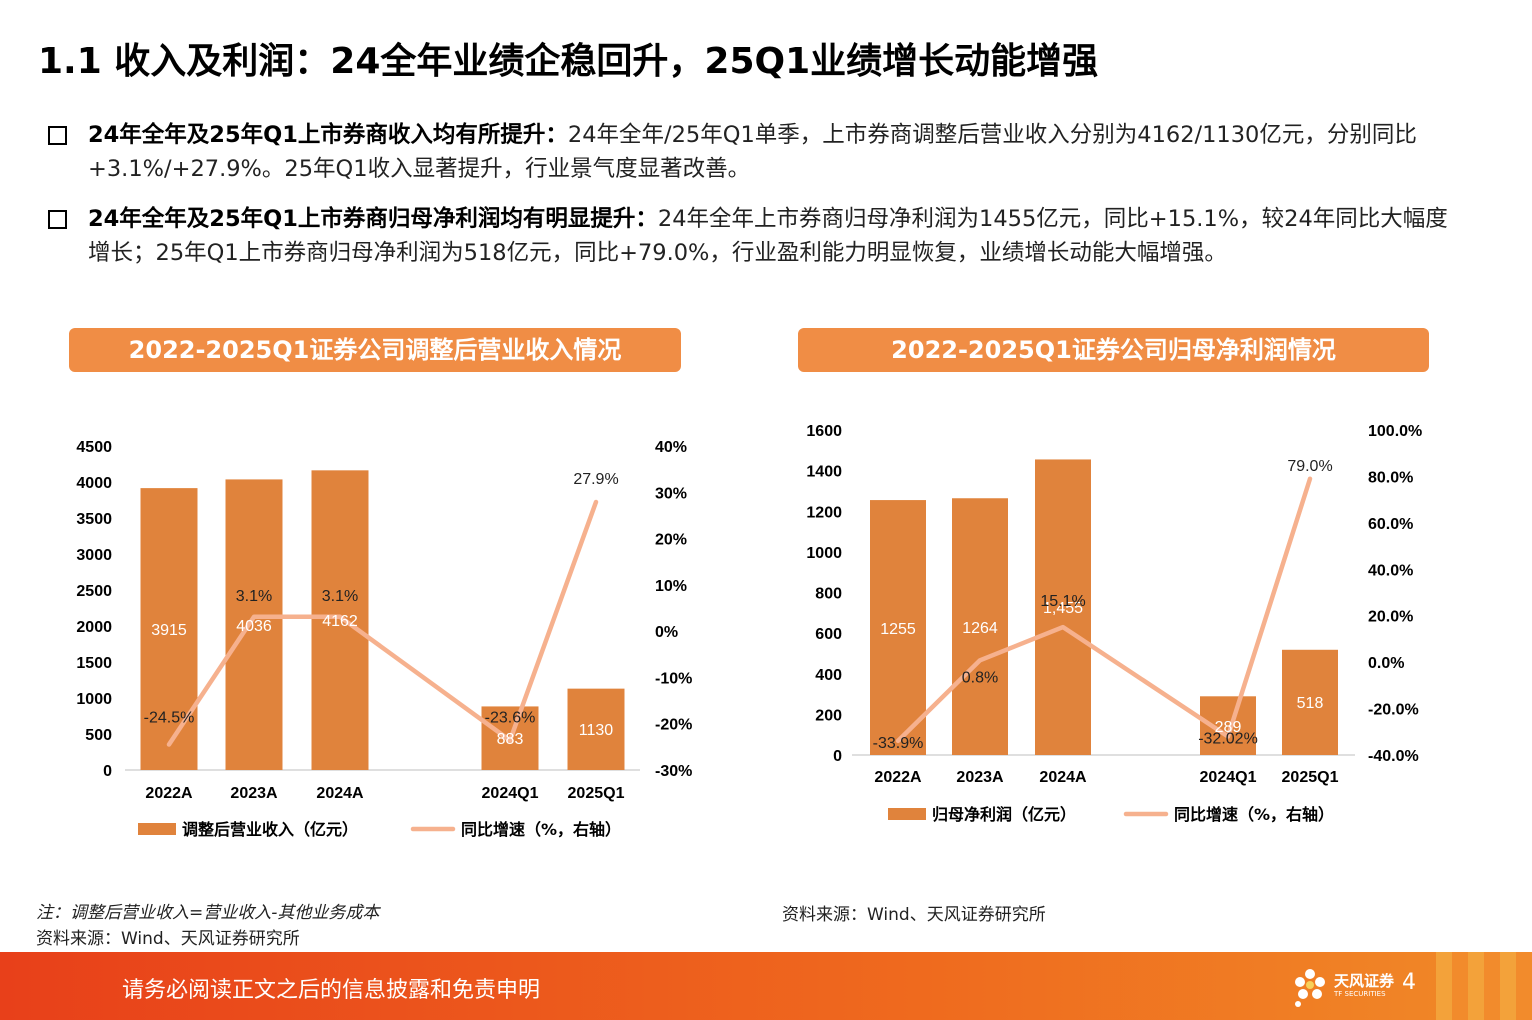  What do you see at coordinates (1063, 608) in the screenshot?
I see `np-bar-value-label: 1,455` at bounding box center [1063, 608].